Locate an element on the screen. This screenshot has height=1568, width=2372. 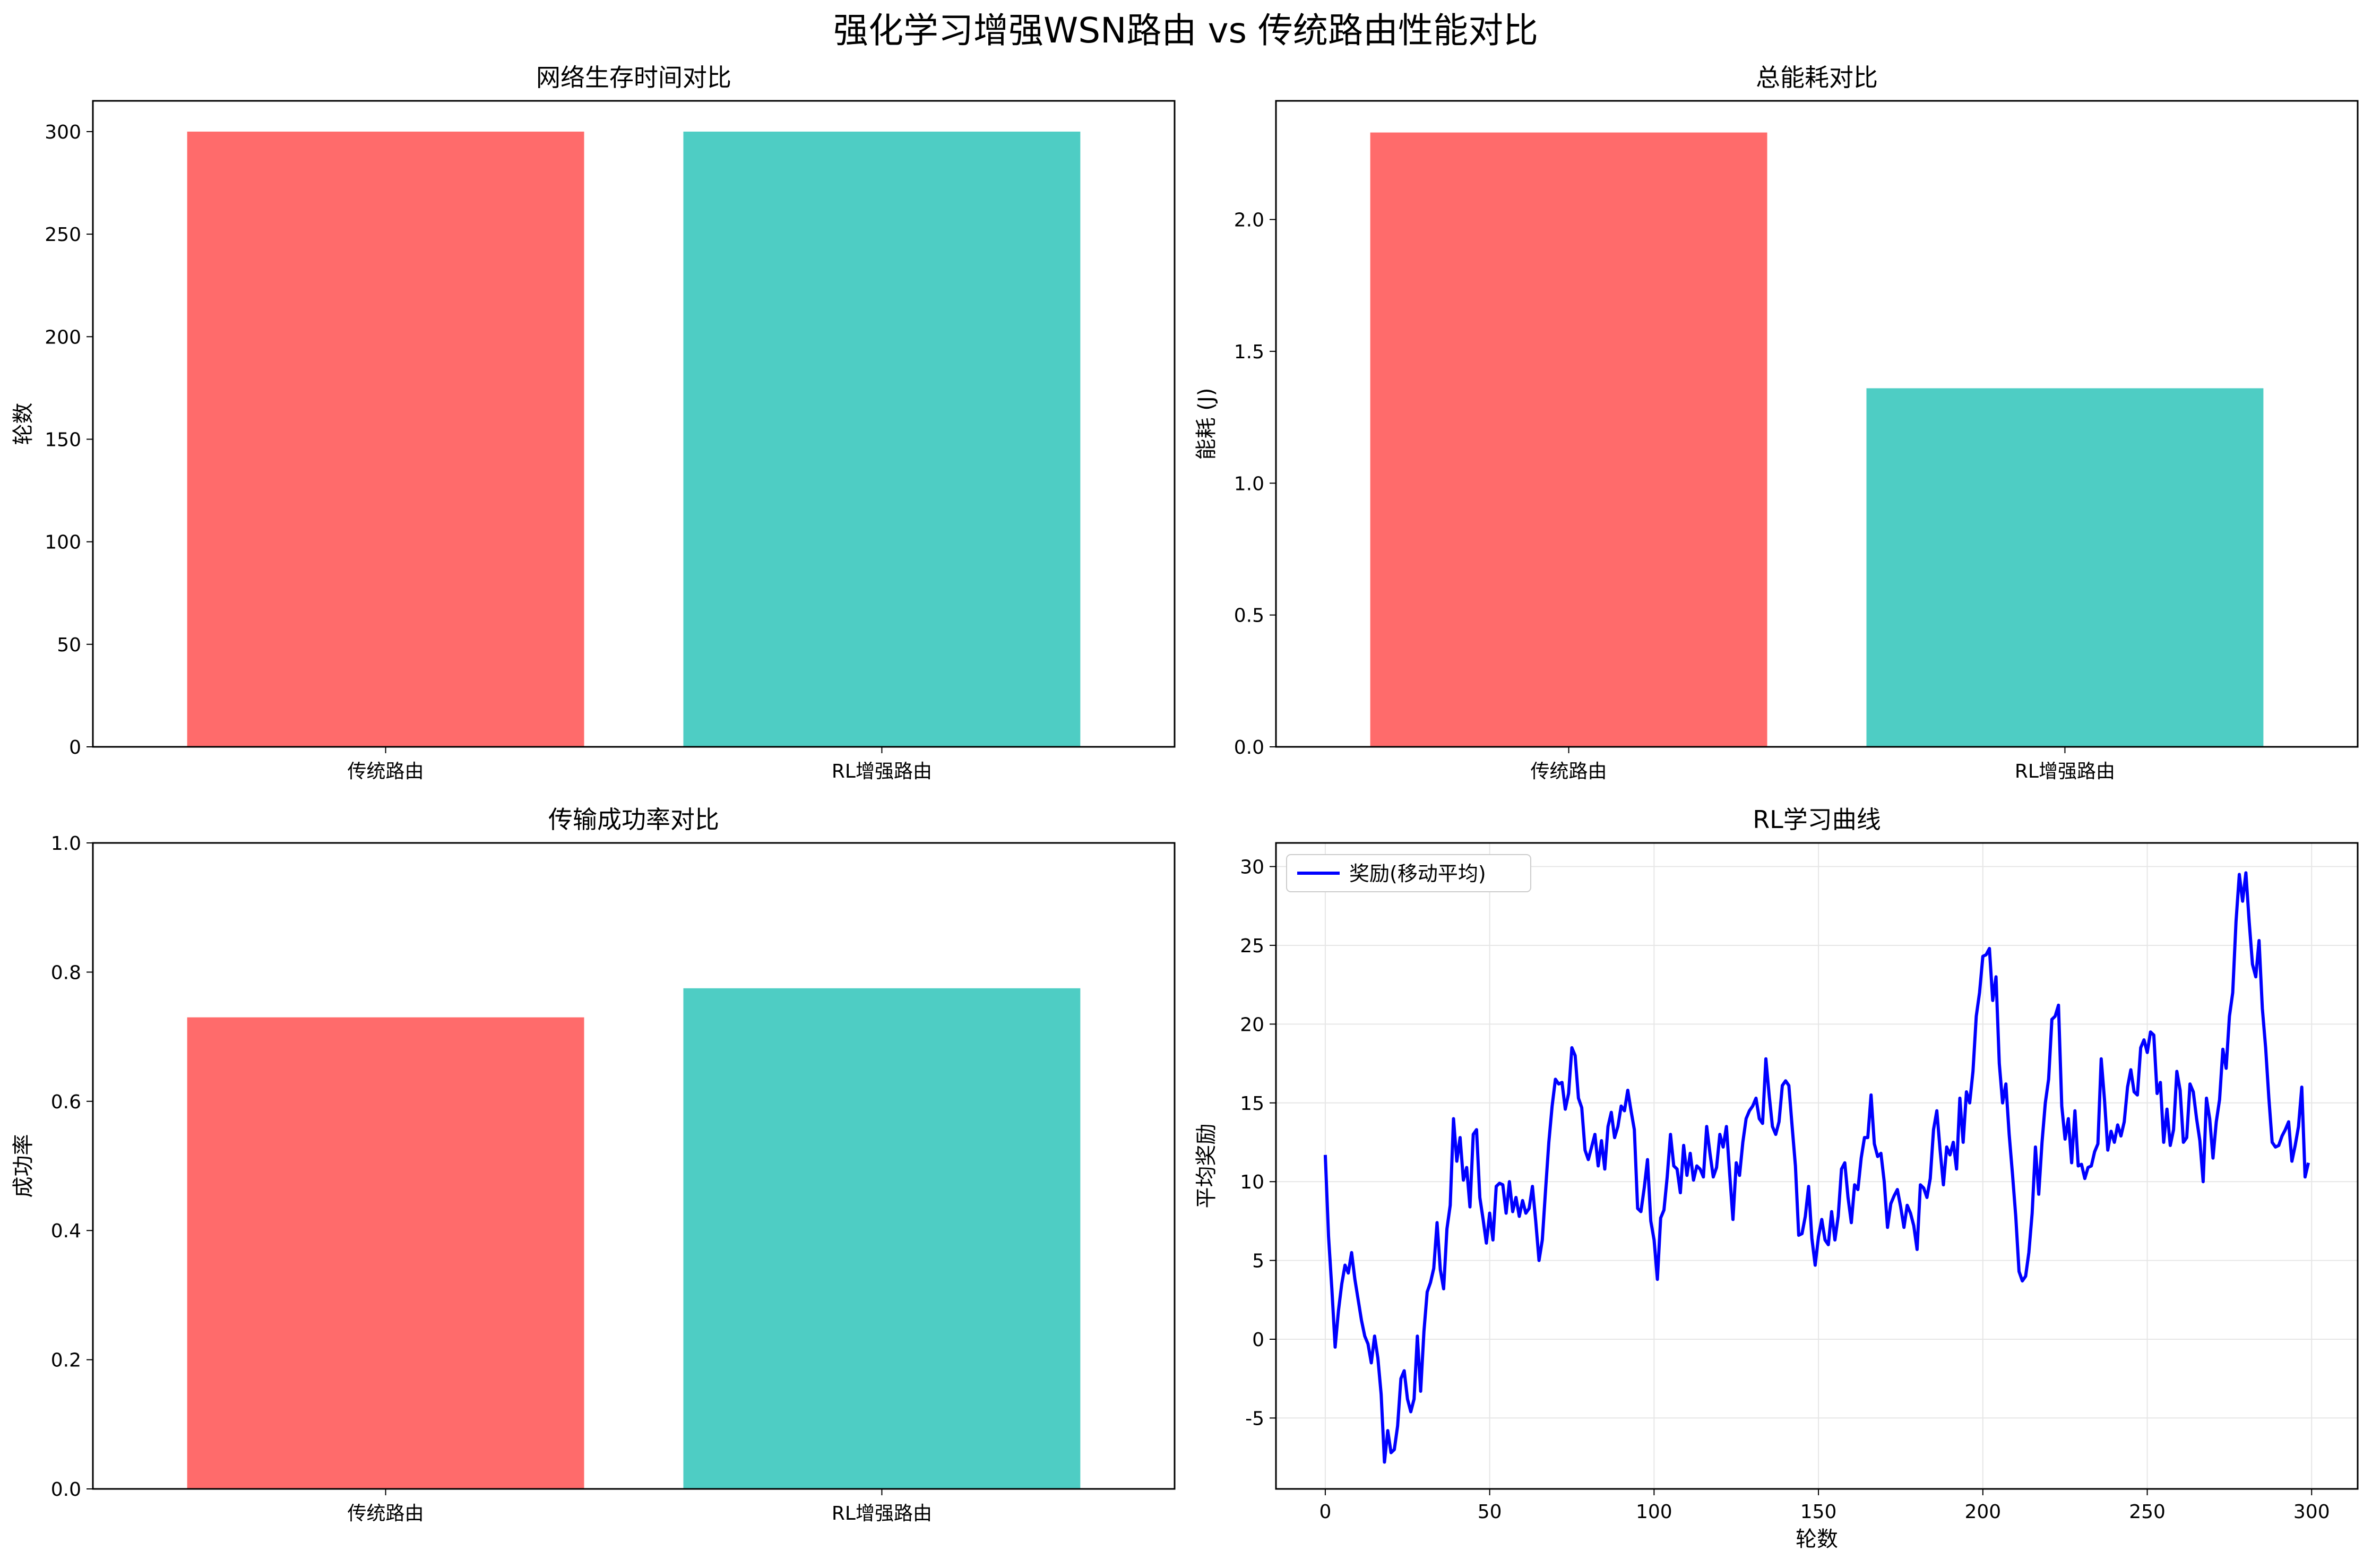
x-tick-label: 50 is located at coordinates (1490, 1512).